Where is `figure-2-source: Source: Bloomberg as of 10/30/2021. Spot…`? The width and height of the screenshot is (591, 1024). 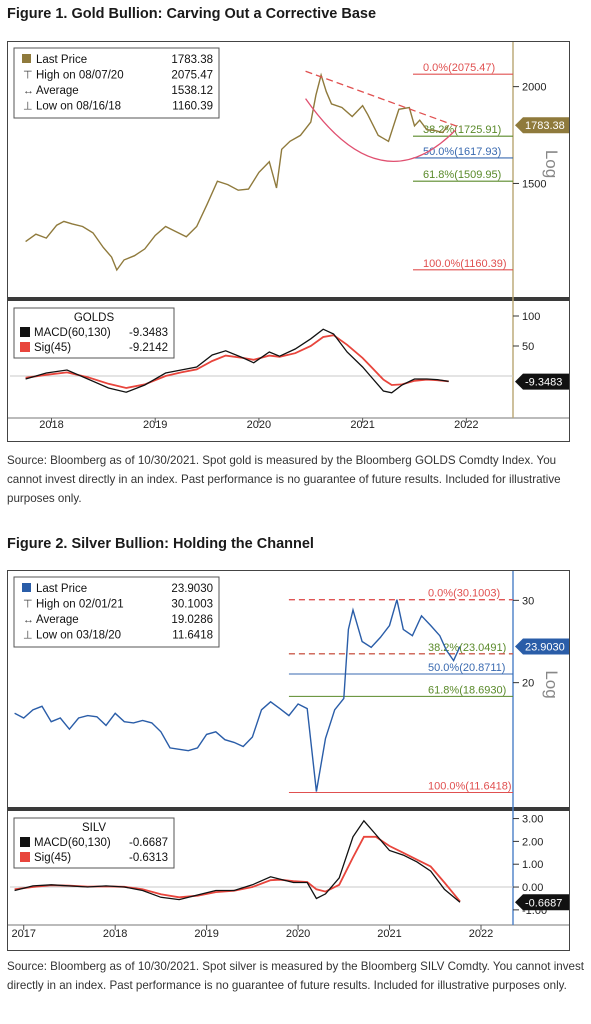
figure-2-source: Source: Bloomberg as of 10/30/2021. Spot… is located at coordinates (296, 976).